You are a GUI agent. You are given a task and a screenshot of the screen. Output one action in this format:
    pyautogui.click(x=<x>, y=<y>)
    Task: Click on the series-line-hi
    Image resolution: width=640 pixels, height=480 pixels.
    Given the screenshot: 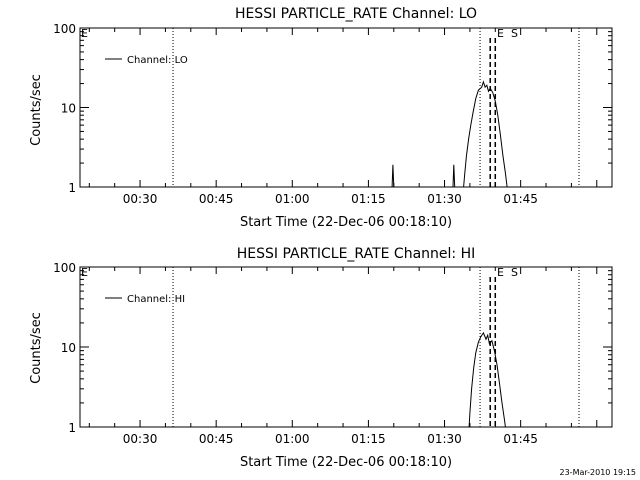 What is the action you would take?
    pyautogui.click(x=487, y=379)
    